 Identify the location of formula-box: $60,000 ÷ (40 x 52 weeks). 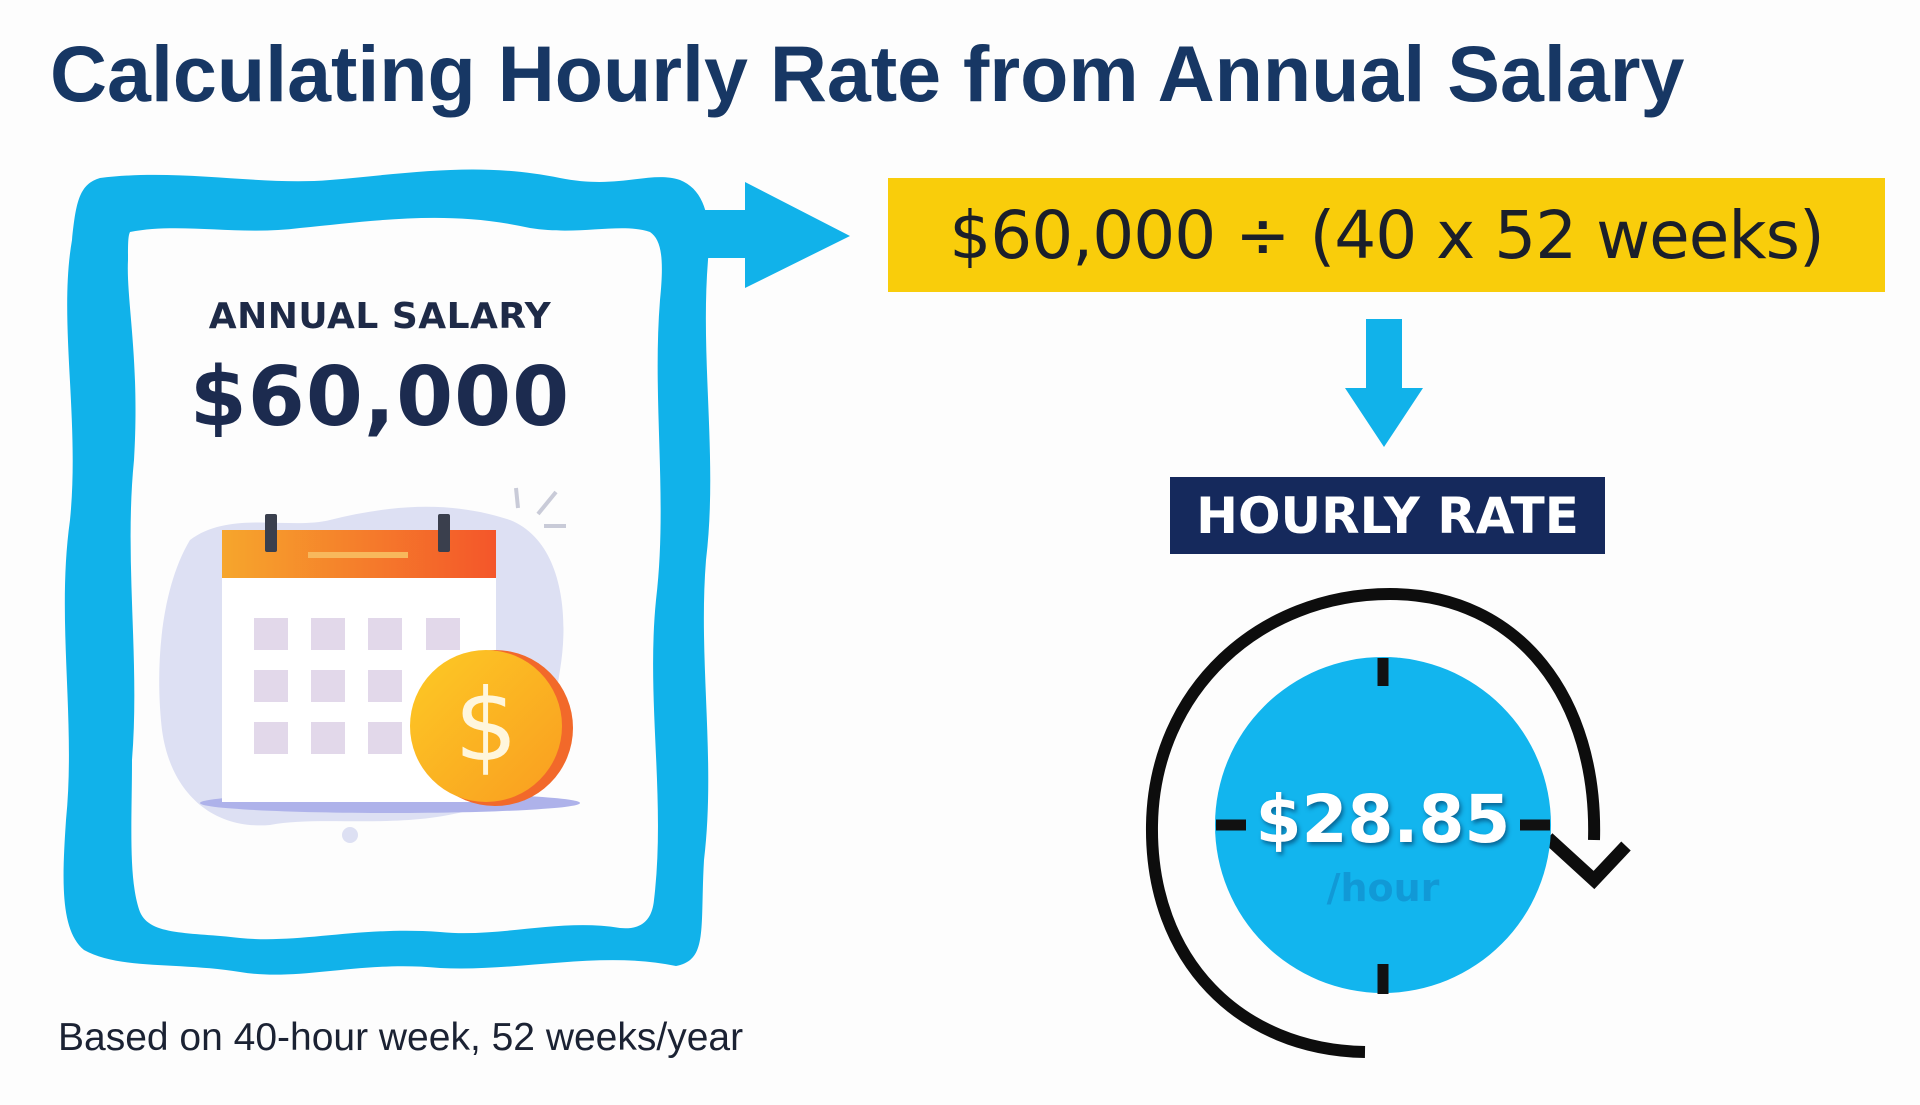
(1386, 235).